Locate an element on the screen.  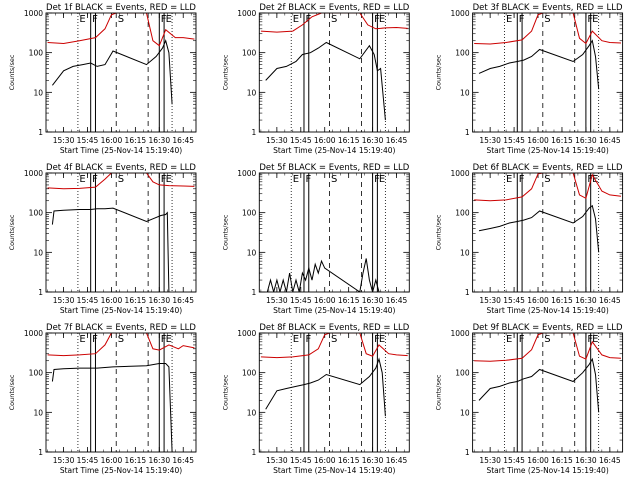
panel-title: Det 5f BLACK = Events, RED = LLD is located at coordinates (334, 168).